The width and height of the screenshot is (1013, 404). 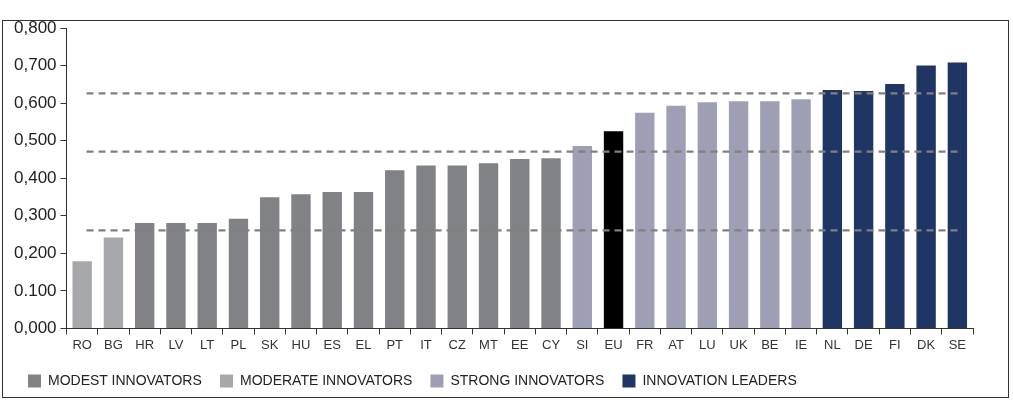 I want to click on y-tick-label: 0.100, so click(x=35, y=290).